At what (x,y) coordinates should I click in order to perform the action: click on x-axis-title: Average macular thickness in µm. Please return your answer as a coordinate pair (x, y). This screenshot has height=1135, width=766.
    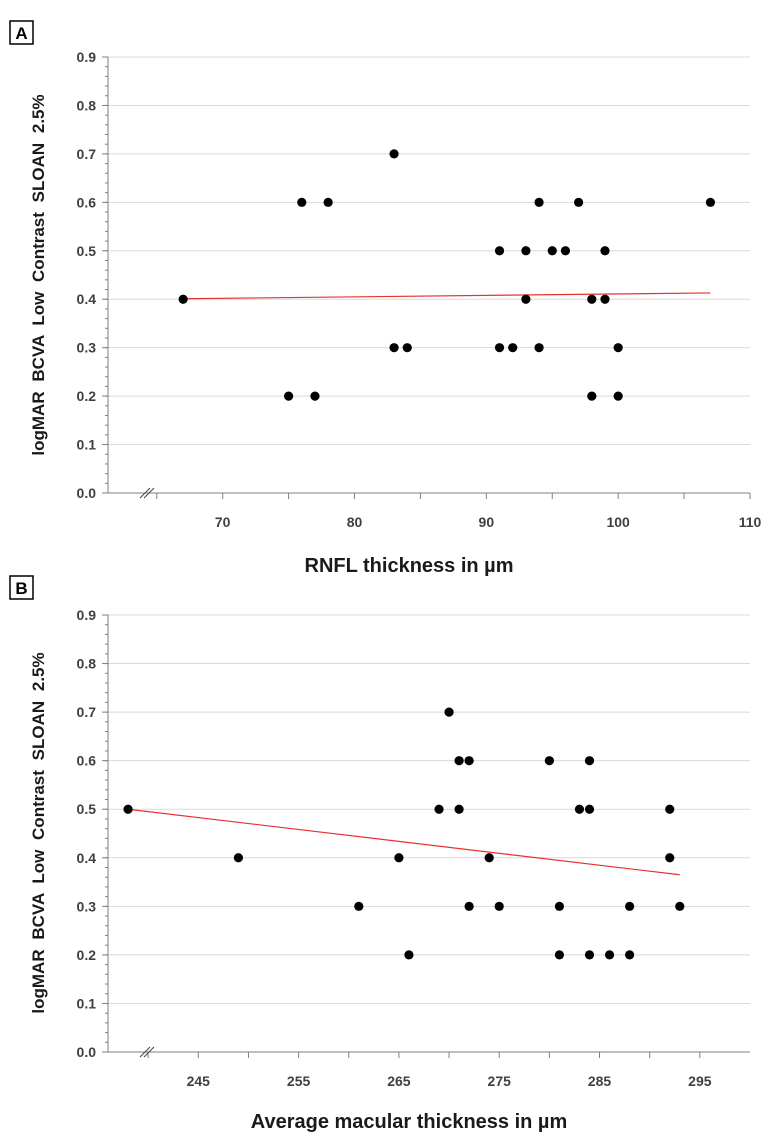
    Looking at the image, I should click on (409, 1122).